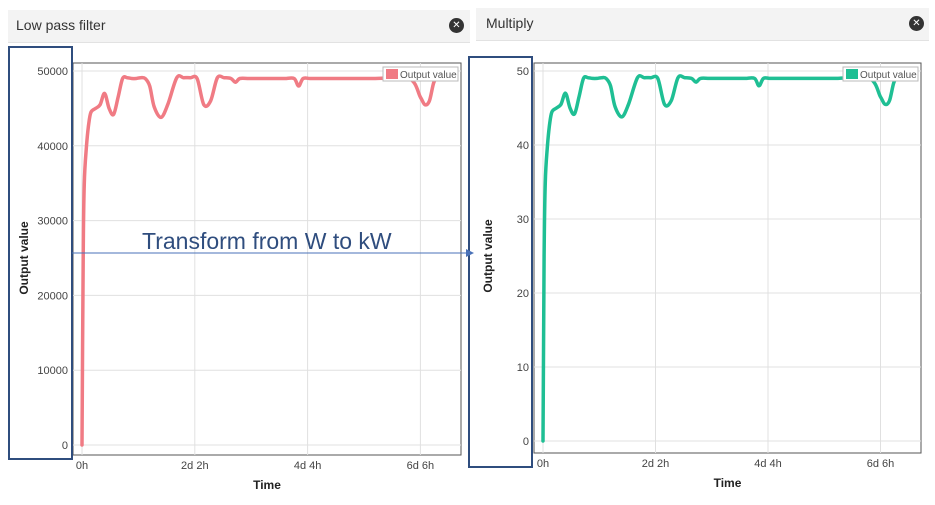 The width and height of the screenshot is (935, 505). Describe the element at coordinates (392, 74) in the screenshot. I see `chart-left-legend-swatch` at that location.